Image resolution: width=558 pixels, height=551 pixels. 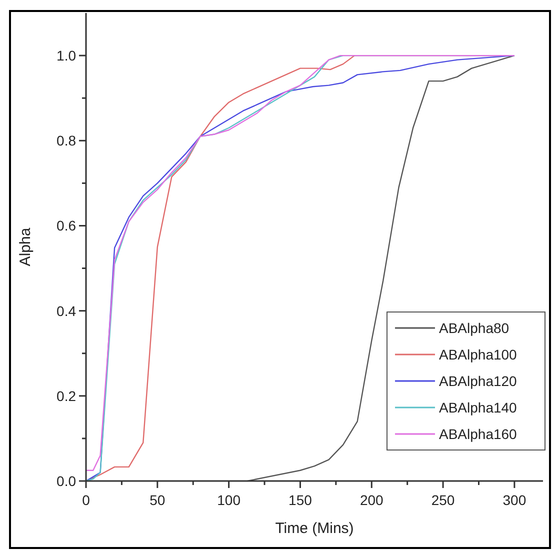 I want to click on legend-label: ABAlpha100, so click(x=478, y=354).